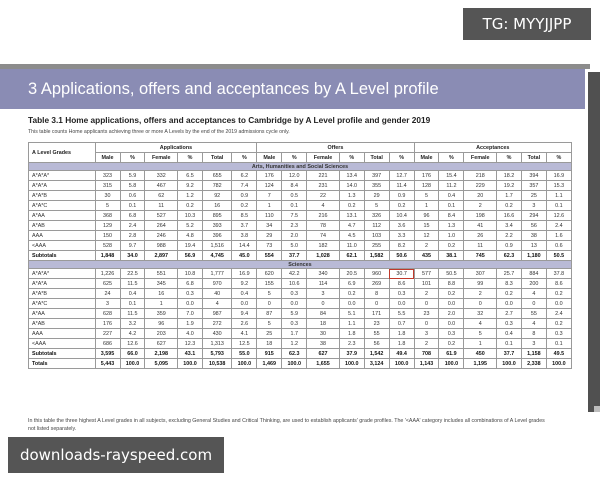  I want to click on grade-label: AAA, so click(62, 235).